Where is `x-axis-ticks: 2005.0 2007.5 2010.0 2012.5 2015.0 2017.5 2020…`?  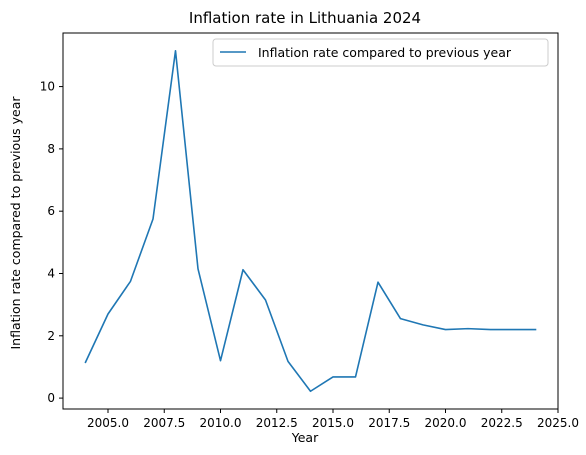 x-axis-ticks: 2005.0 2007.5 2010.0 2012.5 2015.0 2017.5 2020… is located at coordinates (333, 419).